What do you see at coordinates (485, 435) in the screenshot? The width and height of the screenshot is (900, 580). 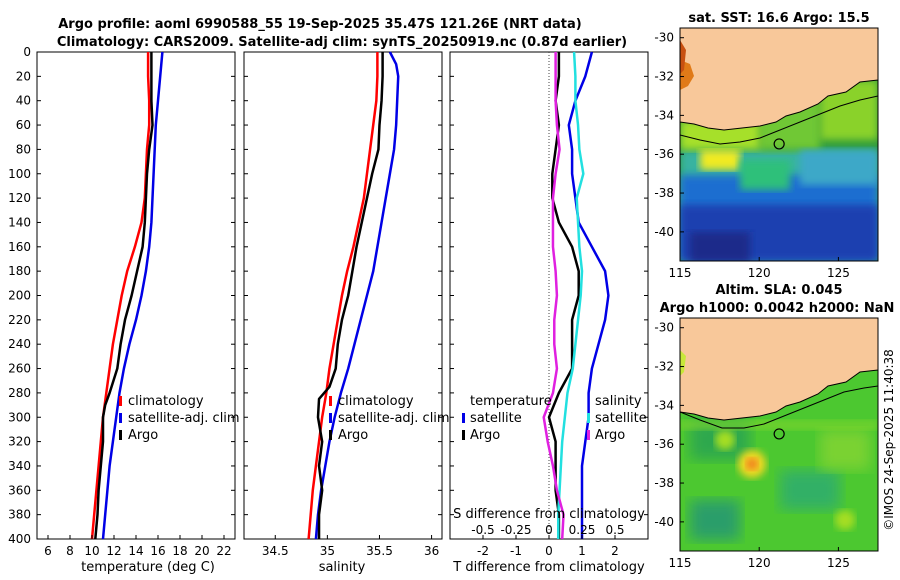 I see `legend-temp-argo: Argo` at bounding box center [485, 435].